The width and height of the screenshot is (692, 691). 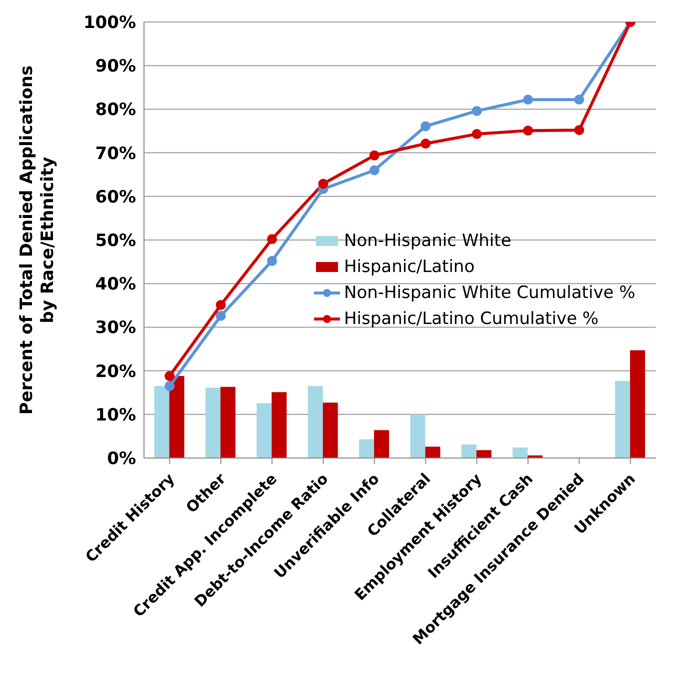 I want to click on legend-label: Non-Hispanic White, so click(x=428, y=241).